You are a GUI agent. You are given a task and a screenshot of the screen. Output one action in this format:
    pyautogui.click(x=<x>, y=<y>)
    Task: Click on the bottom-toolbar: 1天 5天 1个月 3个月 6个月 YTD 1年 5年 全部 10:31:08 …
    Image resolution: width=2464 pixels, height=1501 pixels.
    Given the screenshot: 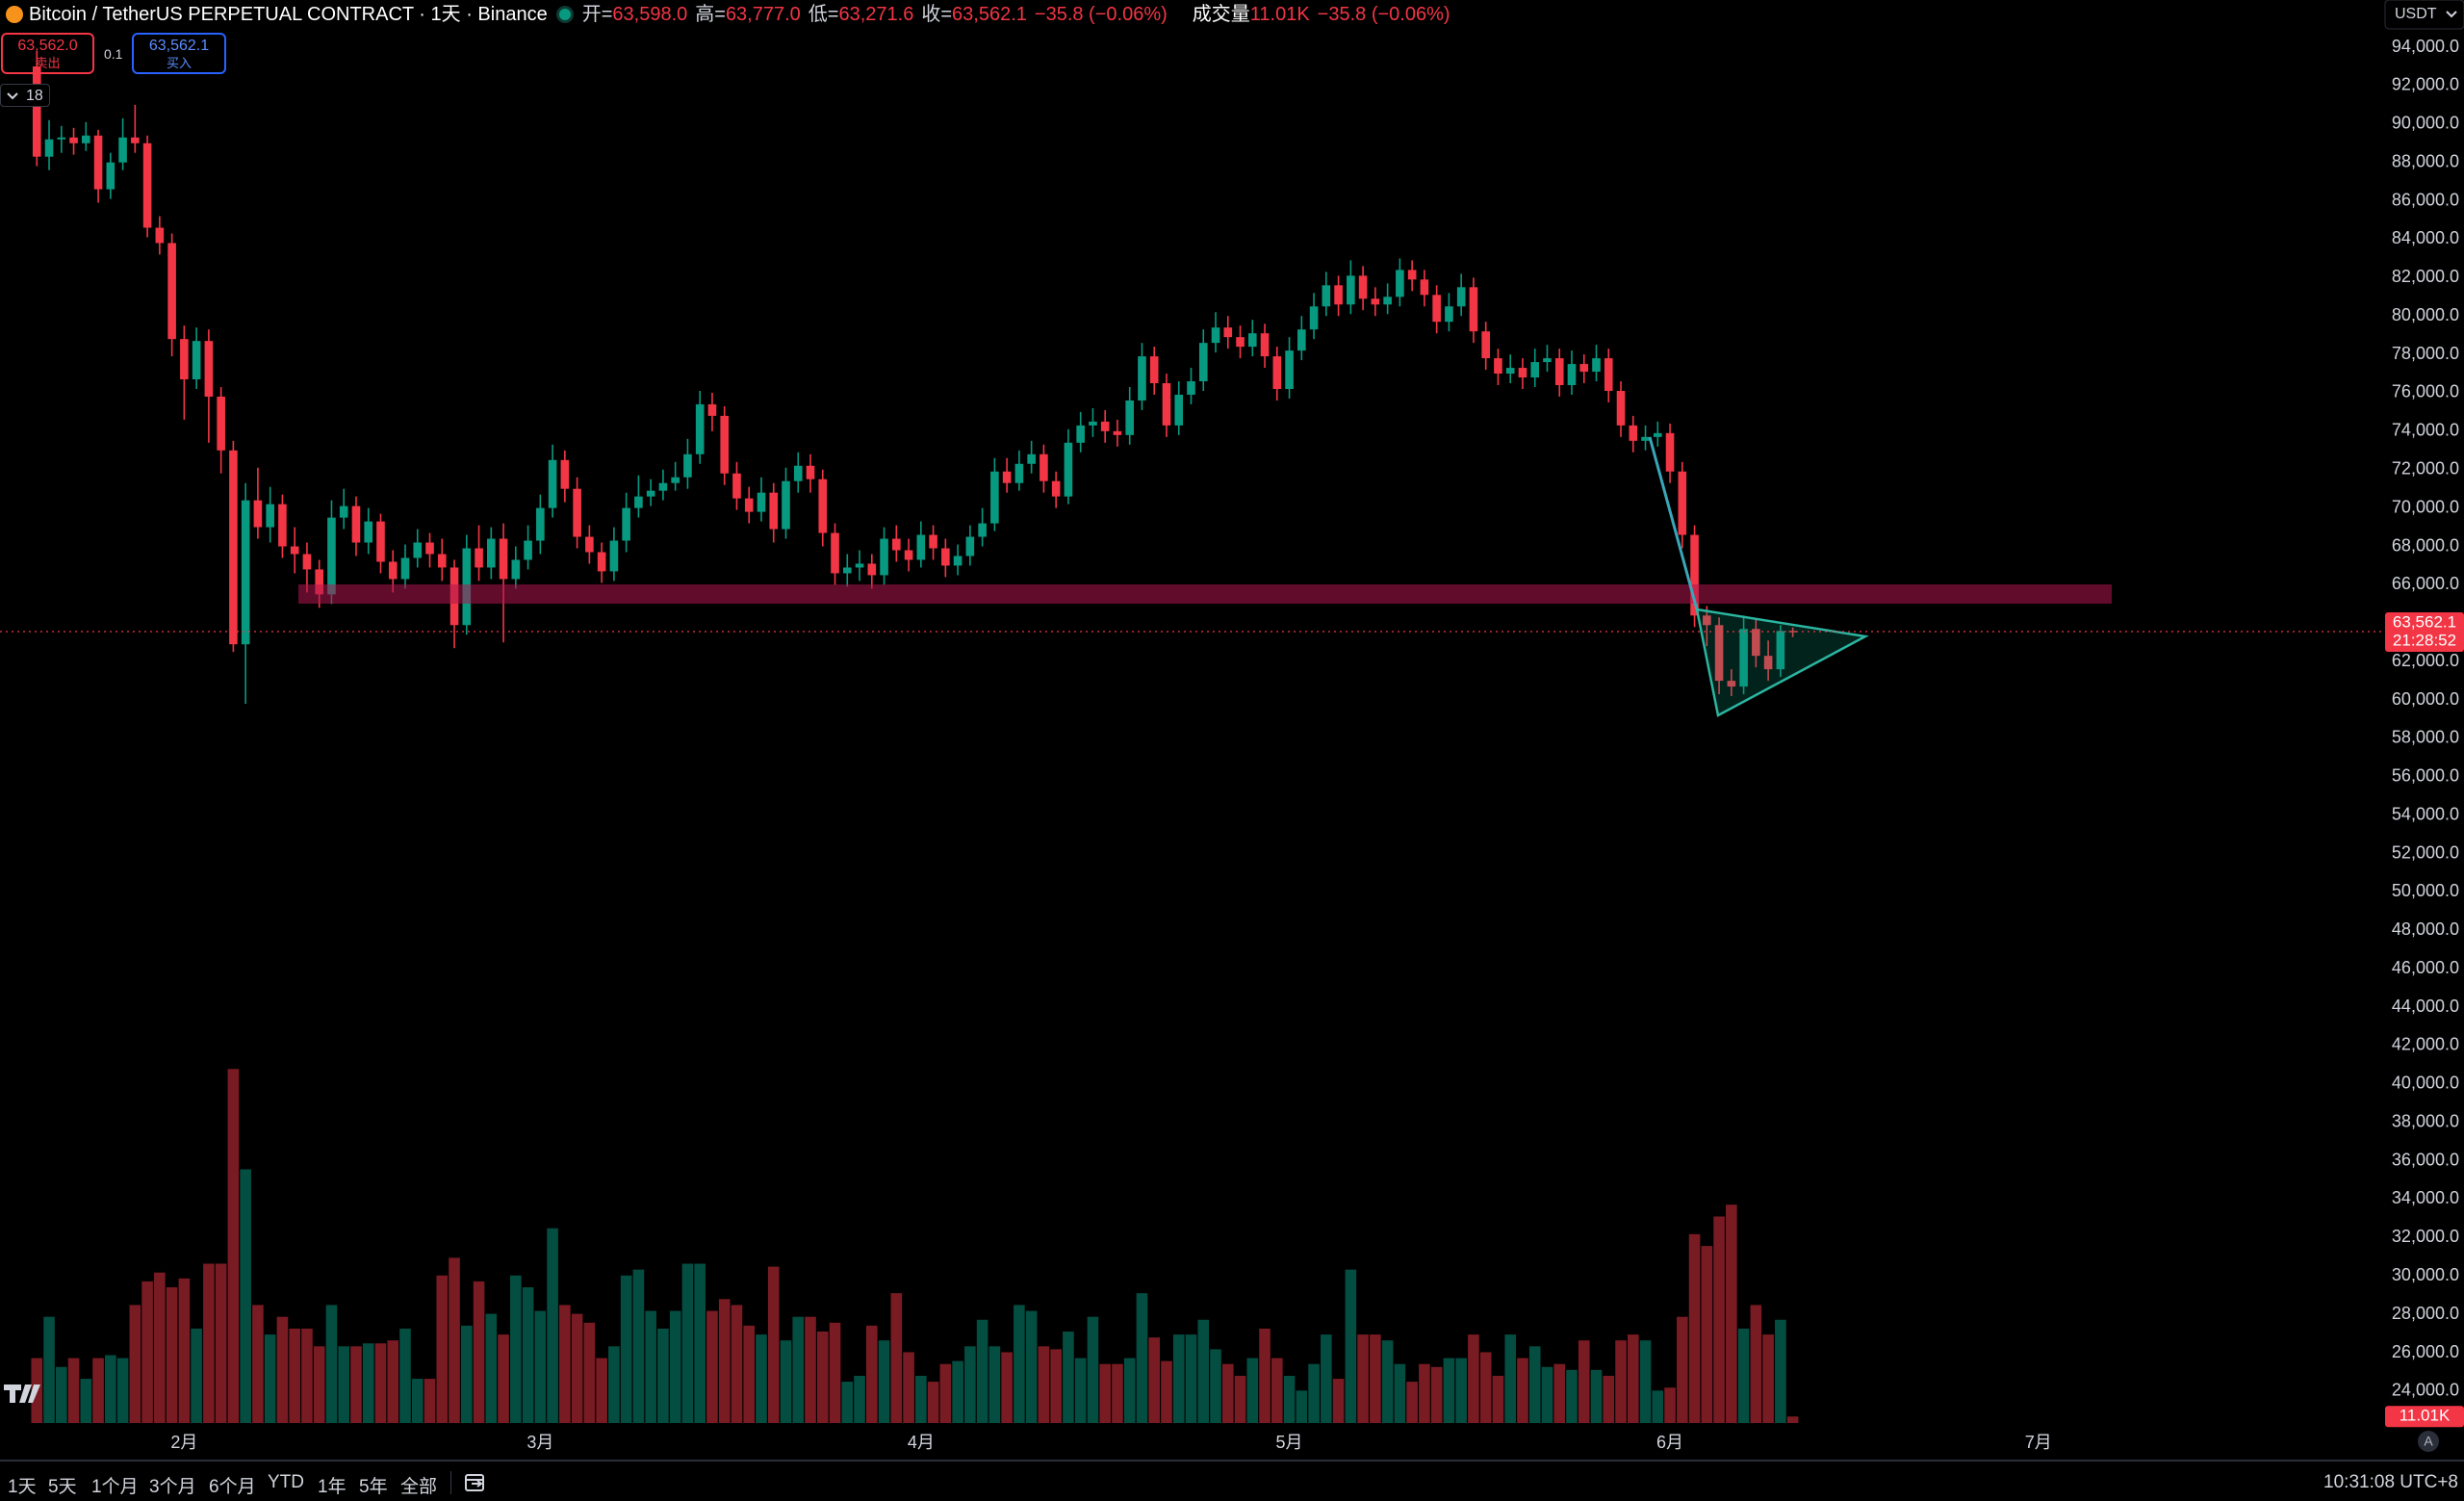 What is the action you would take?
    pyautogui.click(x=1232, y=1480)
    